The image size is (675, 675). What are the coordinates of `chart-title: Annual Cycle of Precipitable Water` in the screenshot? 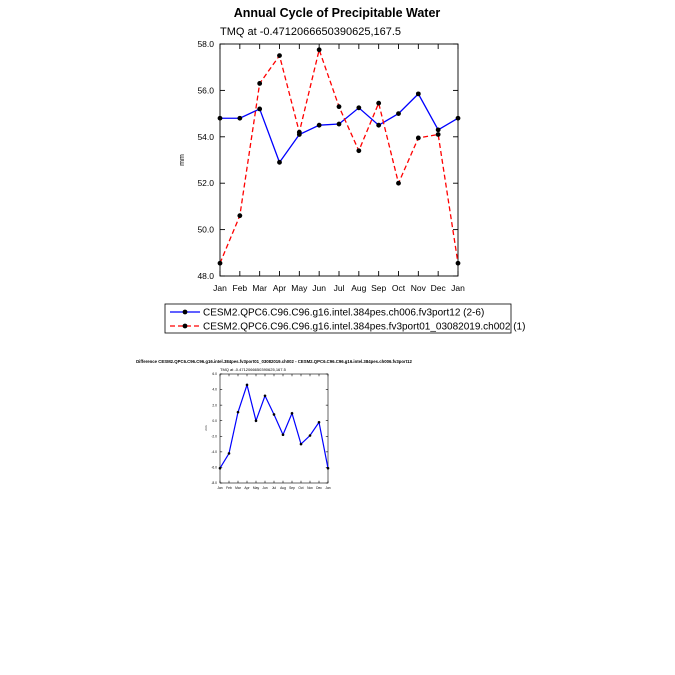 It's located at (337, 13).